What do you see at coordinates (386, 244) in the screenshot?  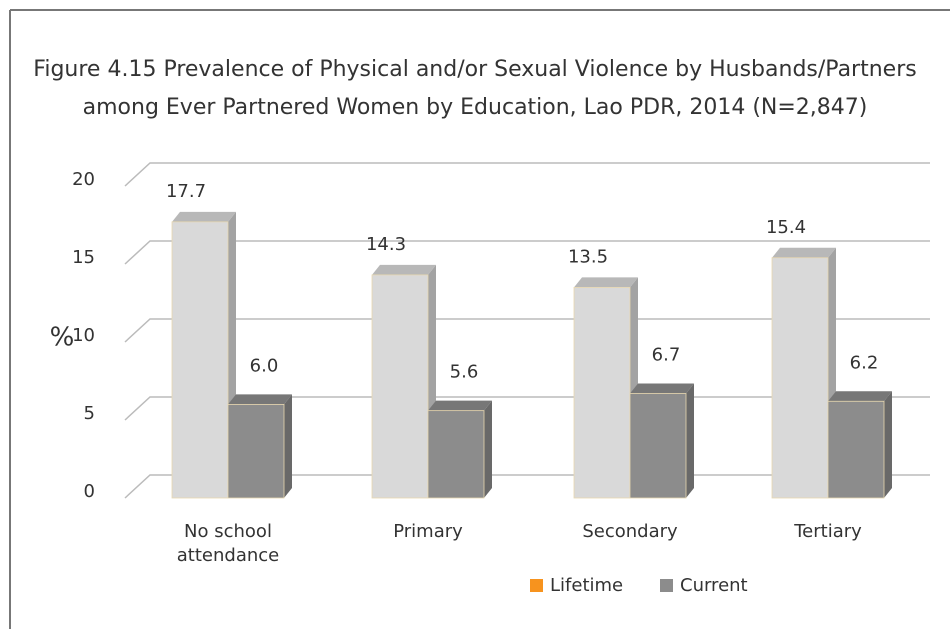 I see `data-label: 14.3` at bounding box center [386, 244].